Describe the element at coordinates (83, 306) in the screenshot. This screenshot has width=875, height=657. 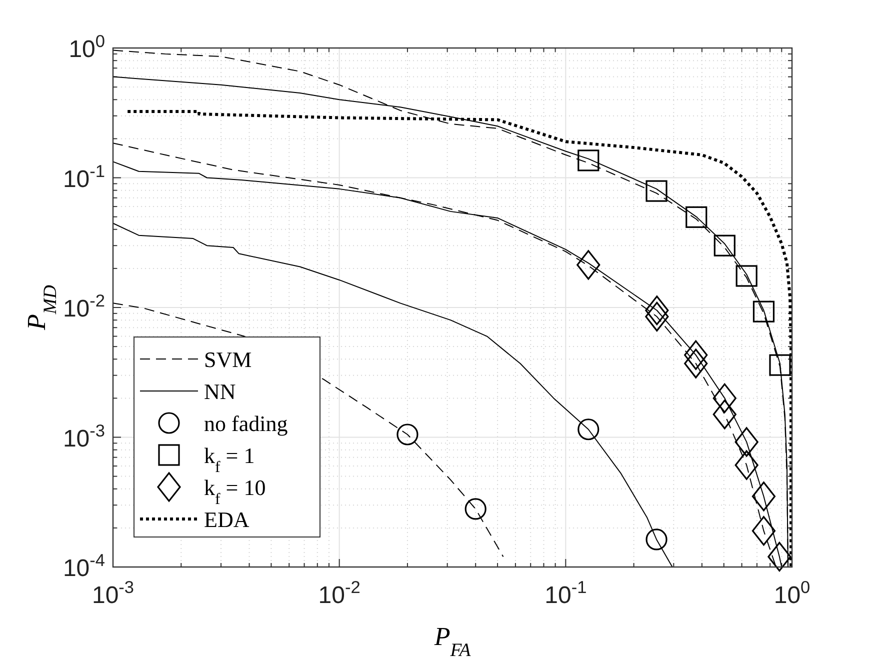
I see `y-tick-label: 10$^{-2}$` at that location.